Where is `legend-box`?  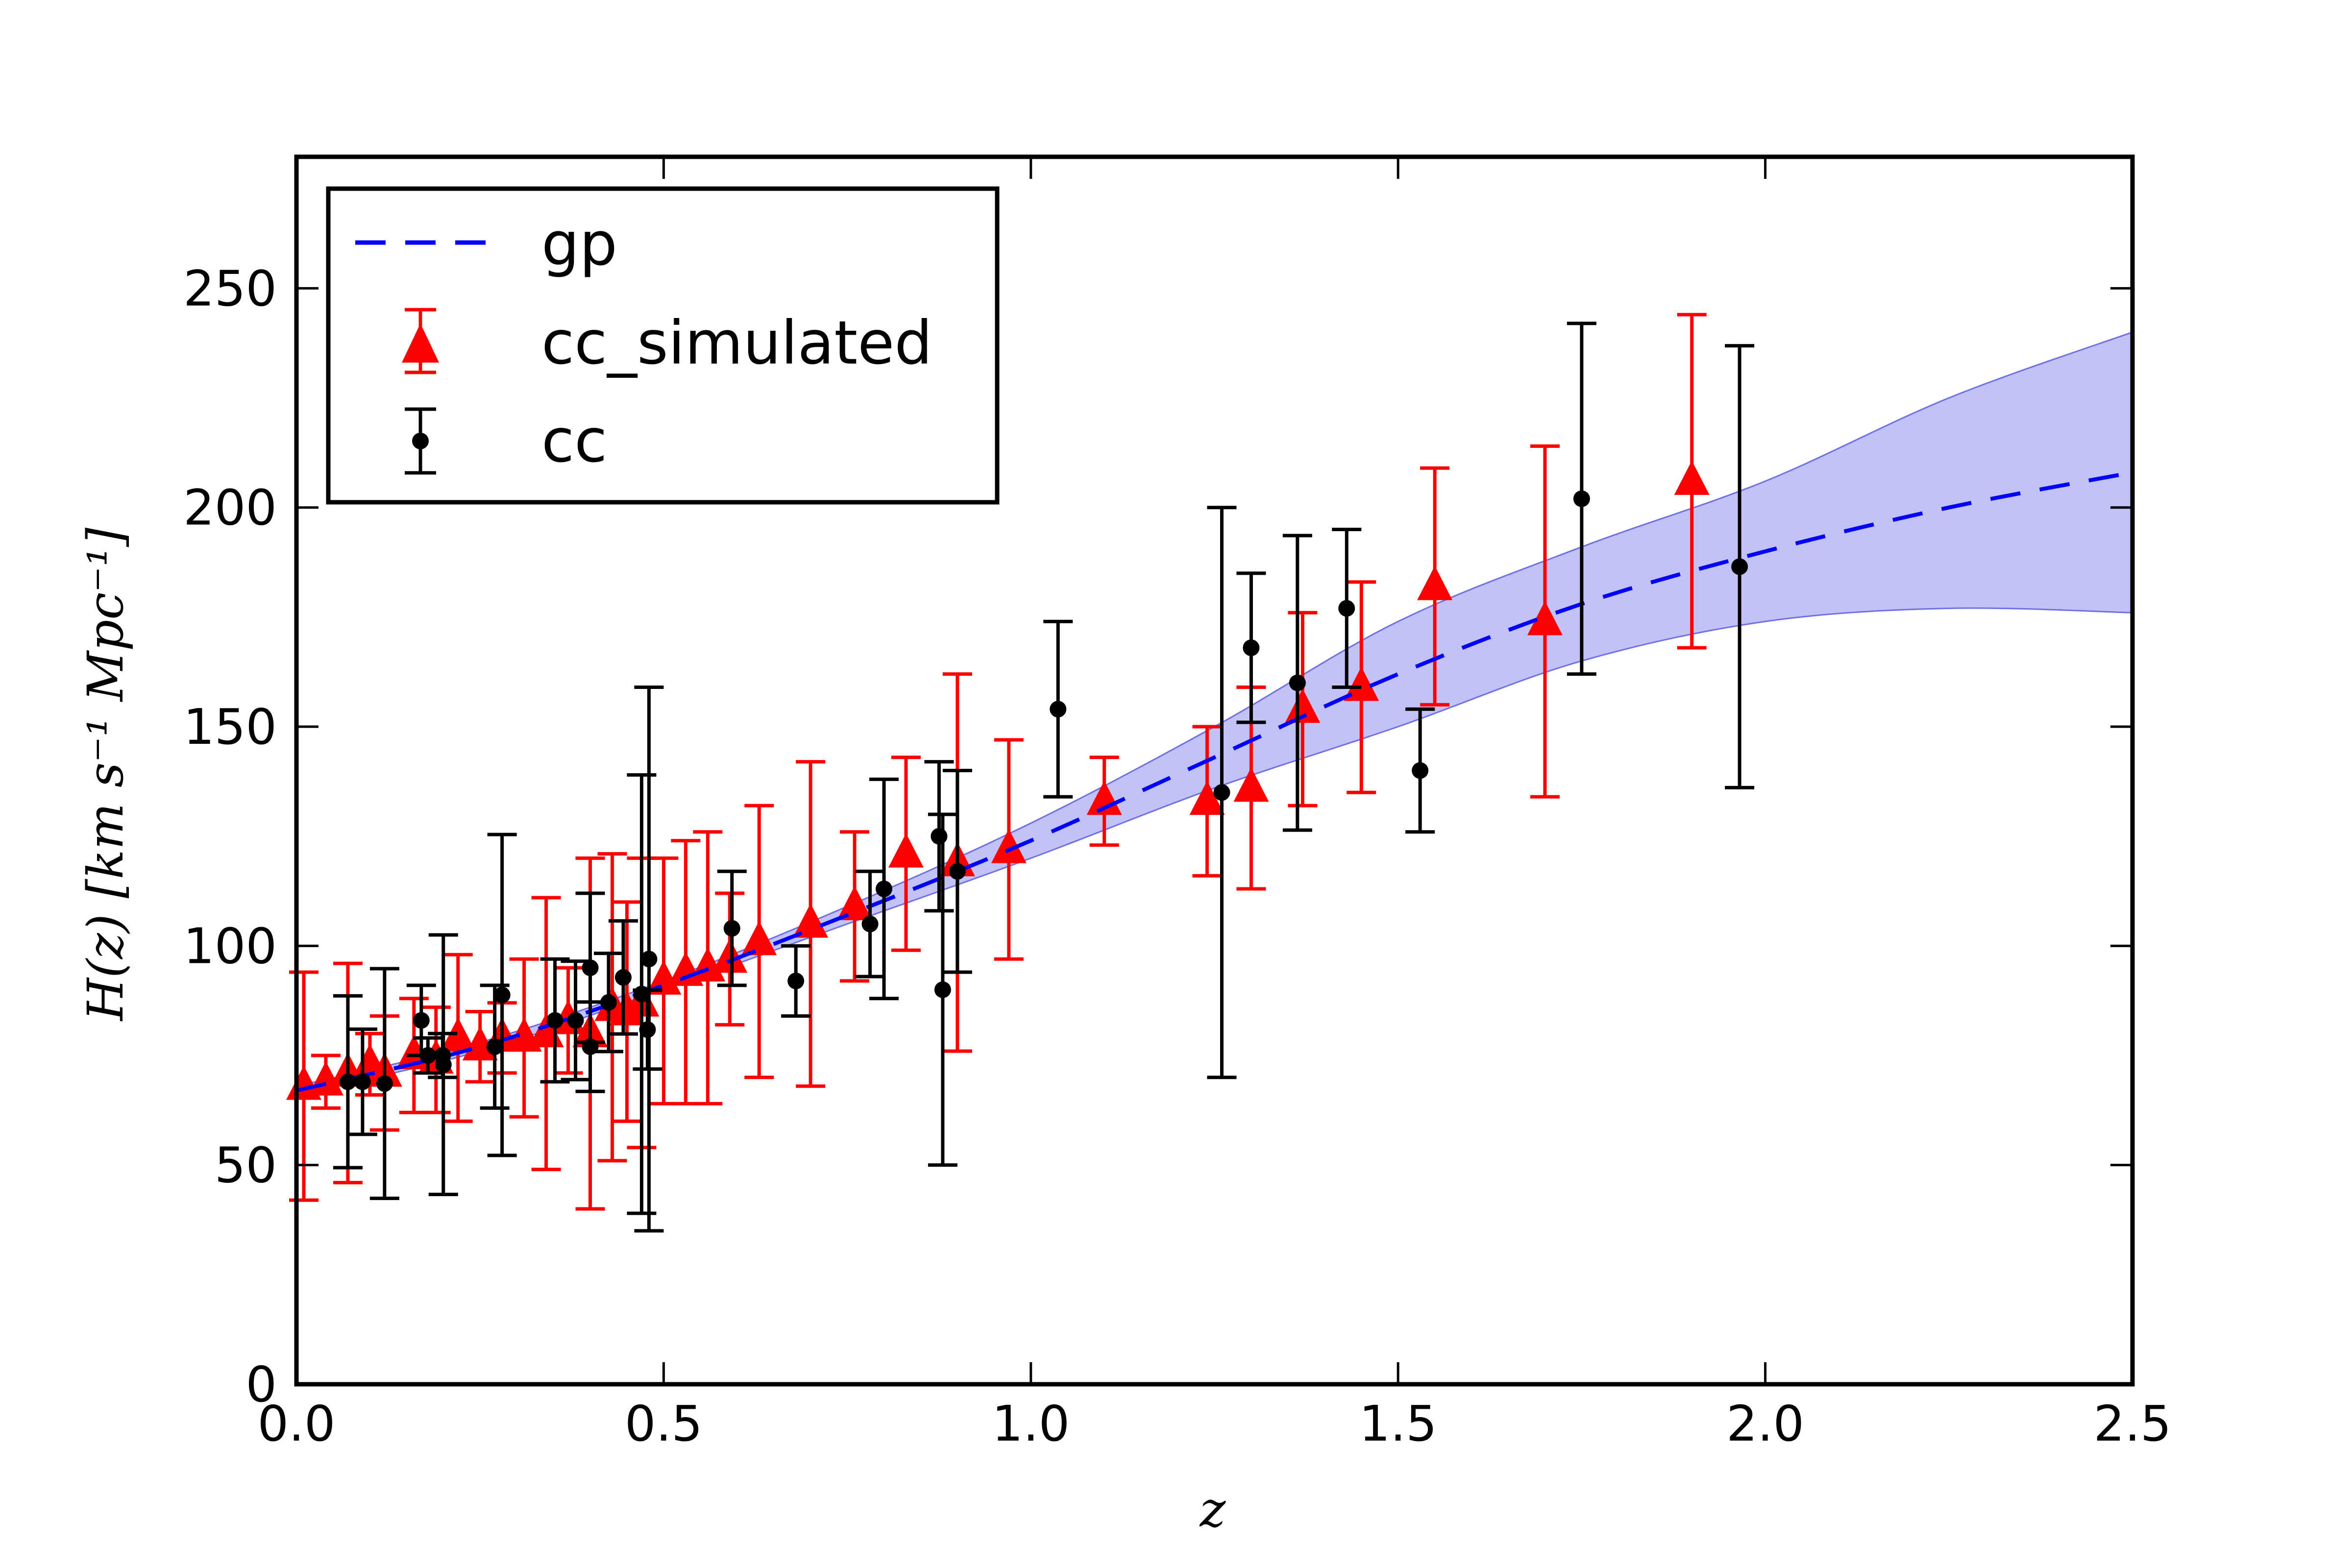
legend-box is located at coordinates (663, 345).